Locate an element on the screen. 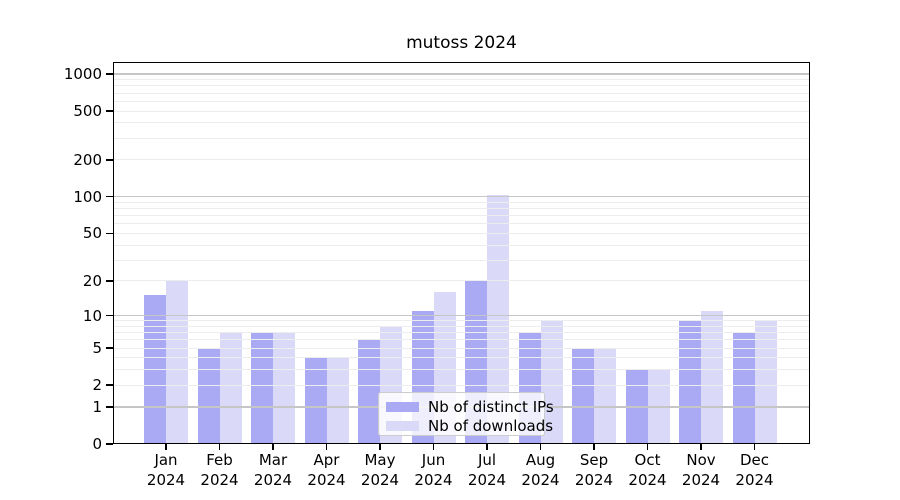 The width and height of the screenshot is (900, 500). legend-item-downloads: Nb of downloads is located at coordinates (469, 425).